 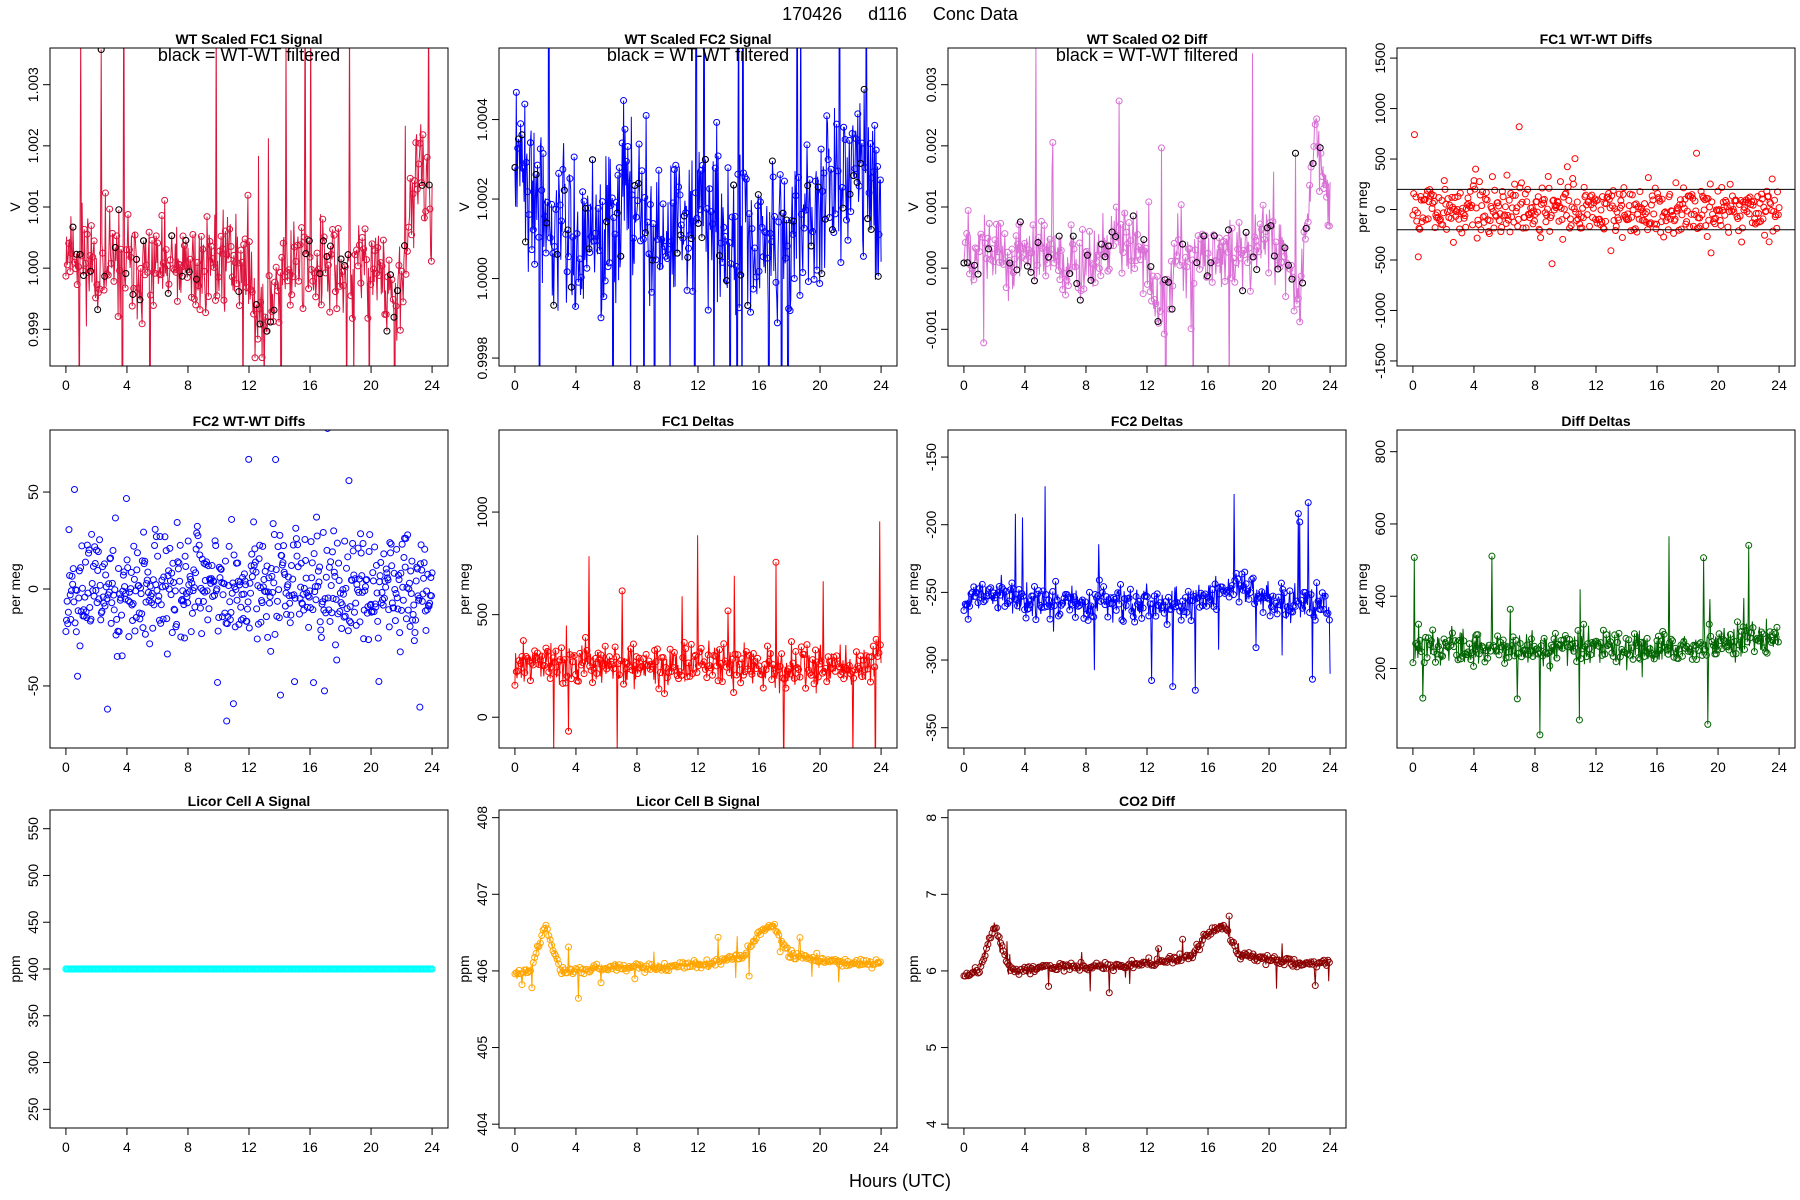 What do you see at coordinates (576, 385) in the screenshot?
I see `x-tick-label: 4` at bounding box center [576, 385].